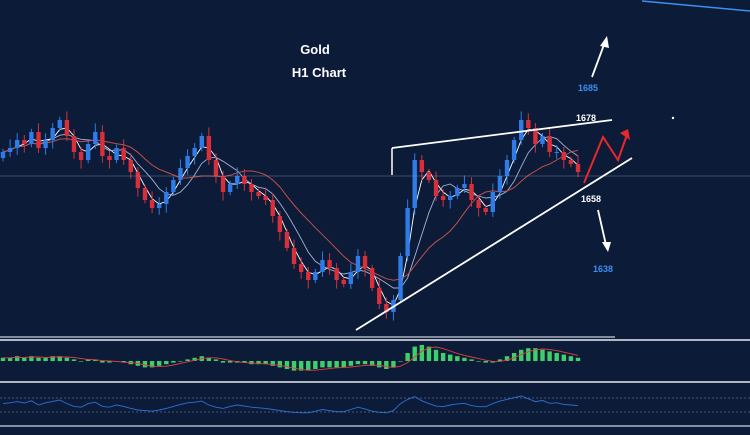 This screenshot has width=750, height=435. I want to click on up-arrow, so click(598, 59).